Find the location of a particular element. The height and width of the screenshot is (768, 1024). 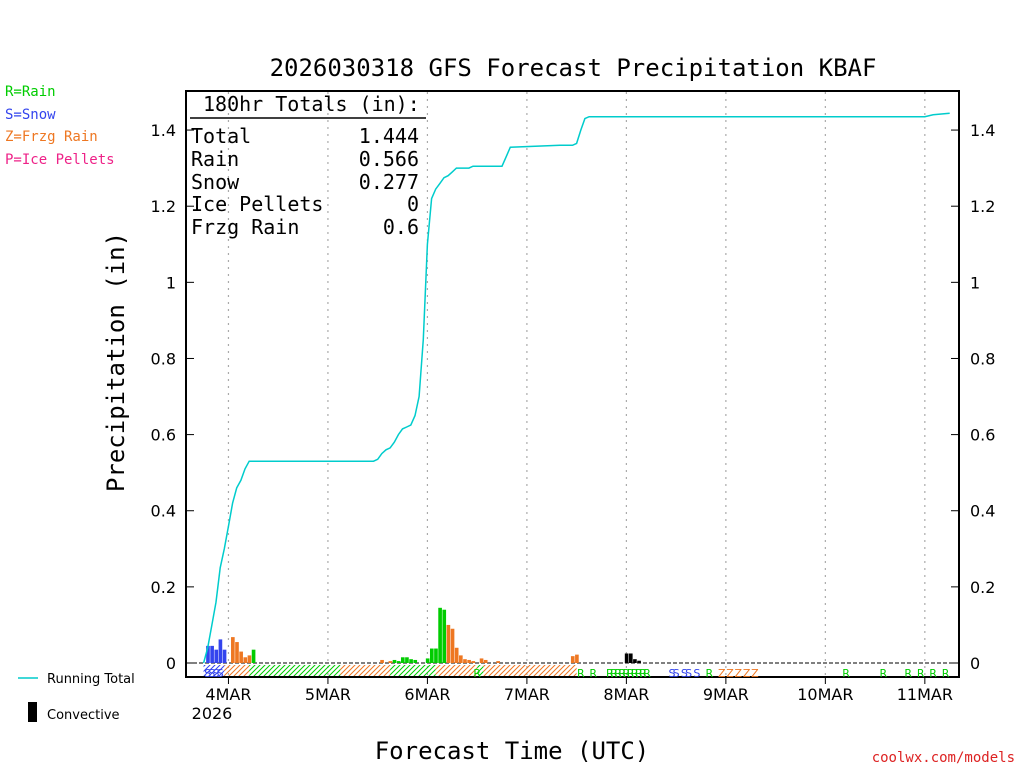

credit-text: coolwx.com/models is located at coordinates (943, 758).